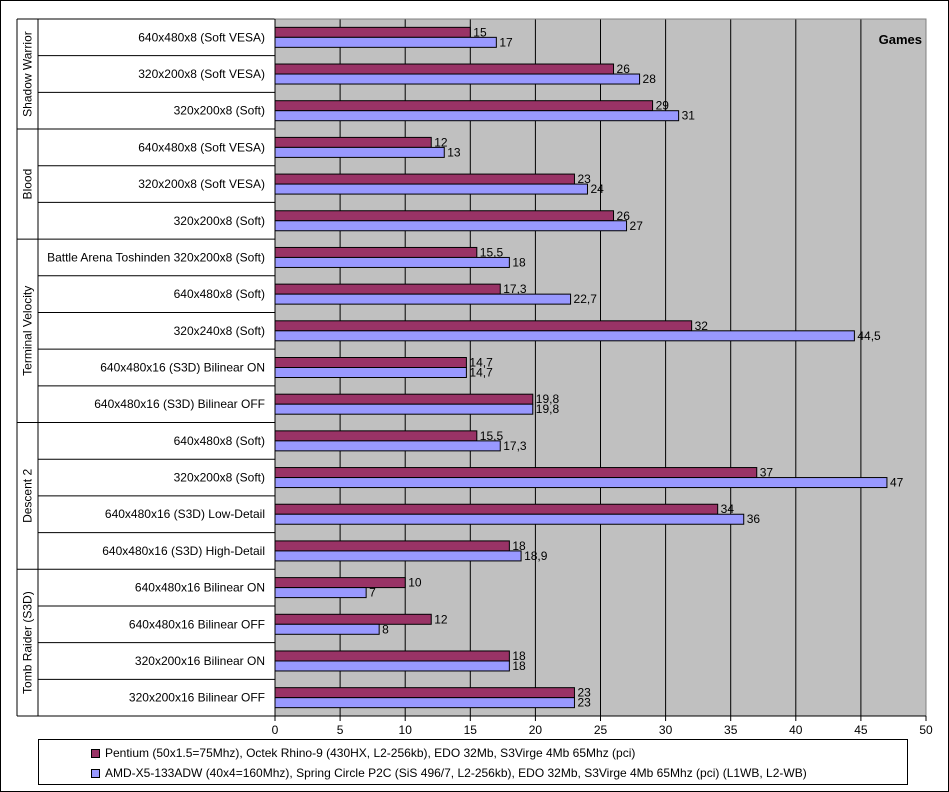 The width and height of the screenshot is (949, 792). What do you see at coordinates (584, 703) in the screenshot?
I see `data-label-series-2: 23` at bounding box center [584, 703].